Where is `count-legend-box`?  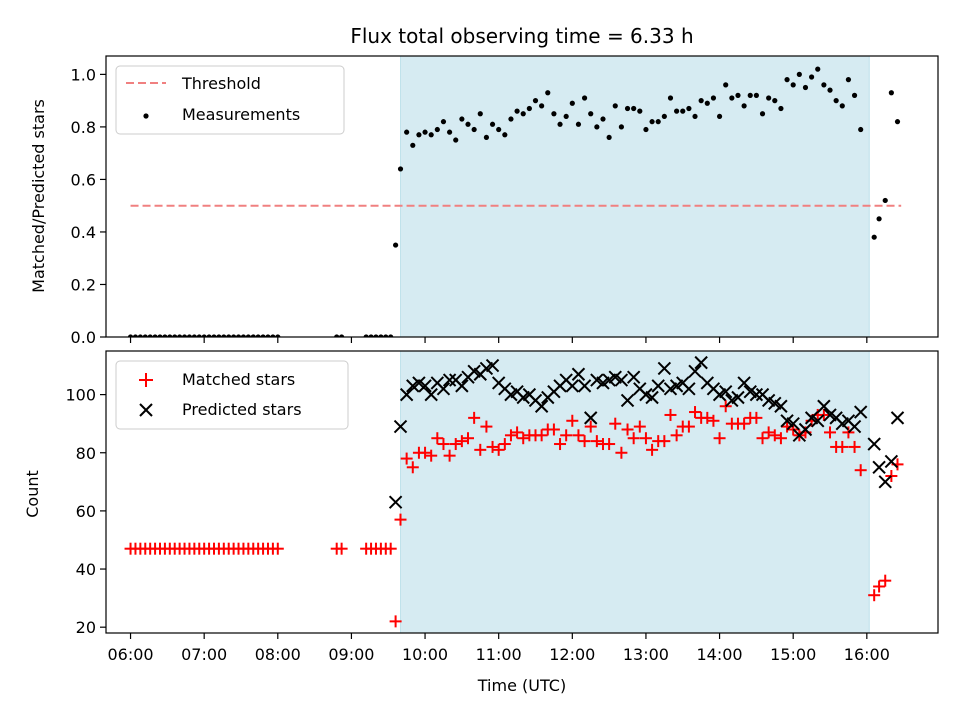 count-legend-box is located at coordinates (232, 395).